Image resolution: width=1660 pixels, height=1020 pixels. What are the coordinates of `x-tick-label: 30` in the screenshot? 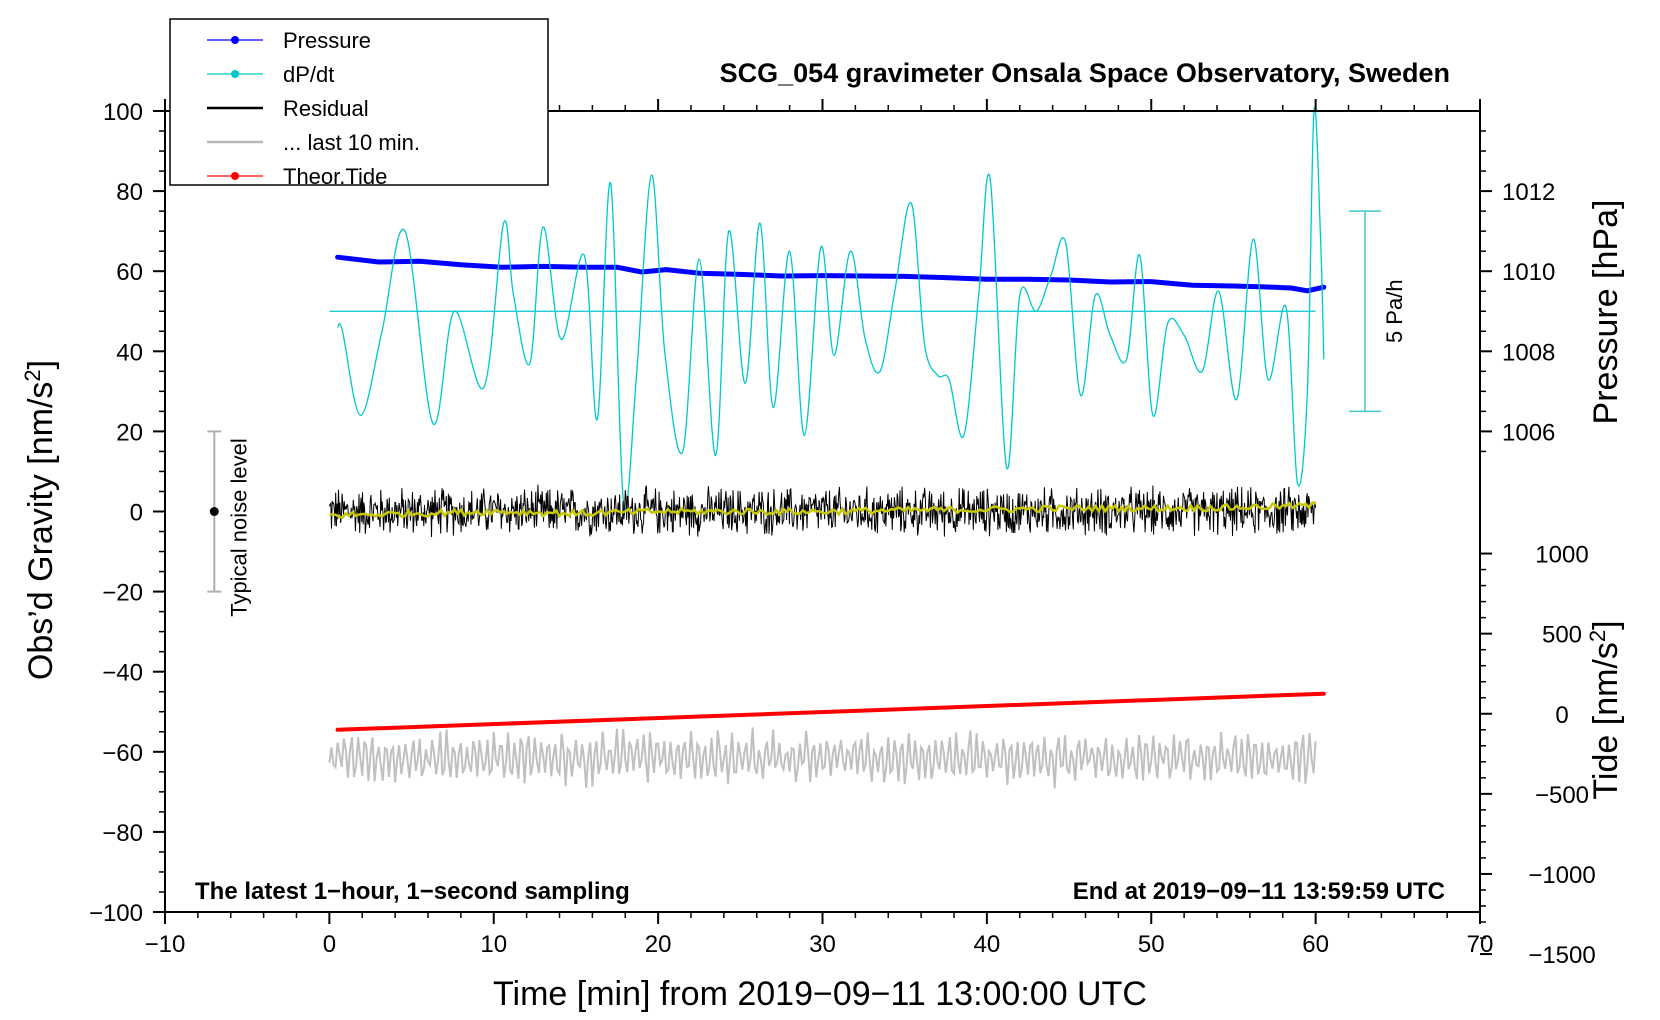 It's located at (822, 944).